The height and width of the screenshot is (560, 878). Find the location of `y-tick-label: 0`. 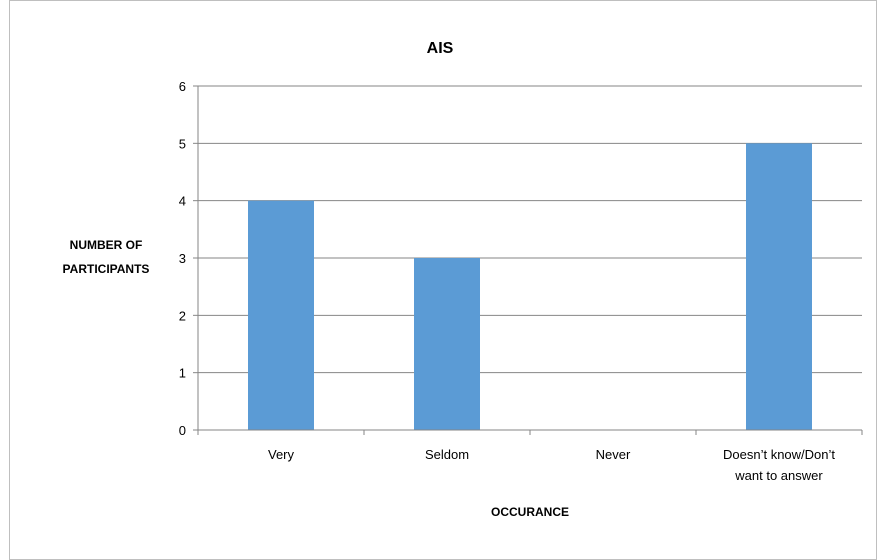

y-tick-label: 0 is located at coordinates (182, 430).